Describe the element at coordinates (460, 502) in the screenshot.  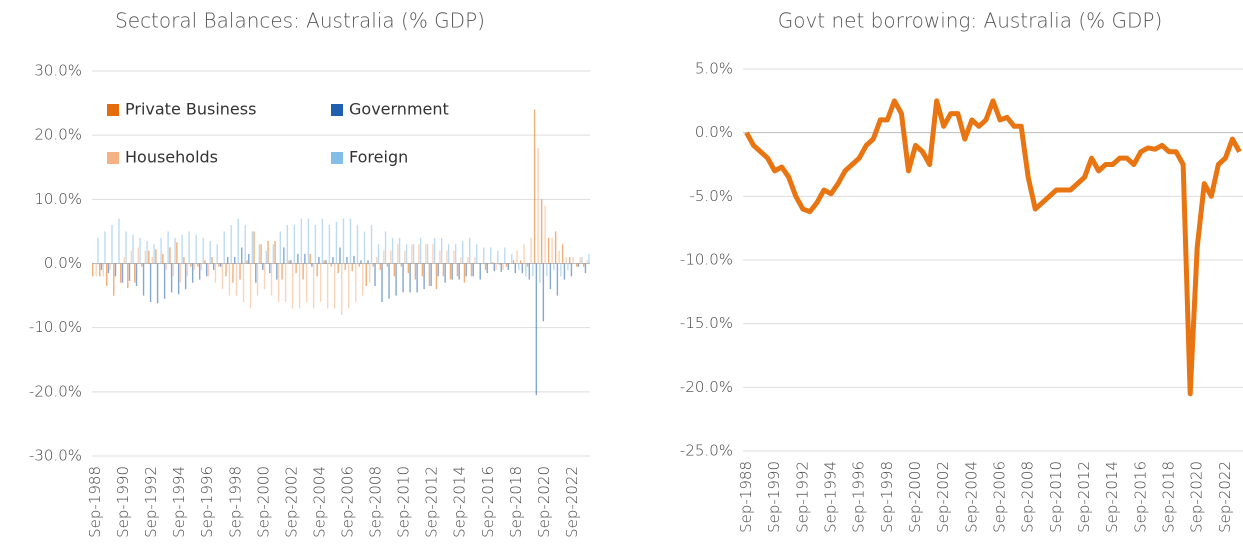
I see `x-tick-label: Sep-2014` at that location.